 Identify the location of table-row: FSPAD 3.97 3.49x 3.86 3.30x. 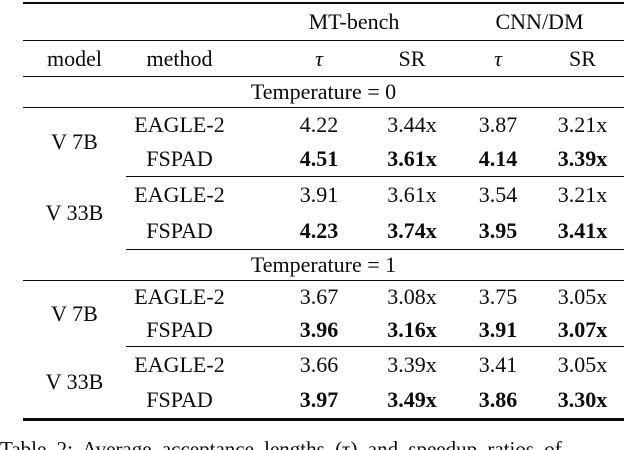
(323, 401).